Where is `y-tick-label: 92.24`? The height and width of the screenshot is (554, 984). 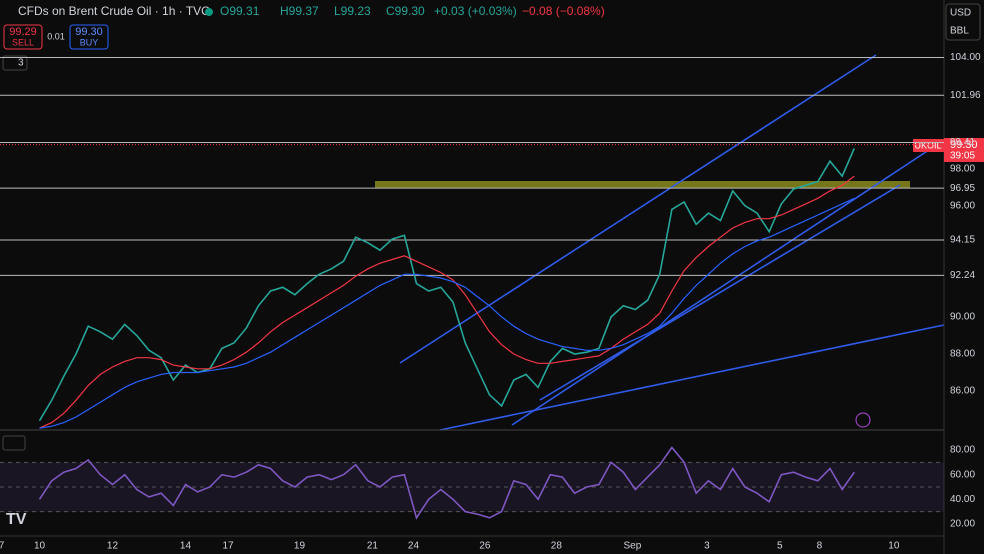
y-tick-label: 92.24 is located at coordinates (962, 275).